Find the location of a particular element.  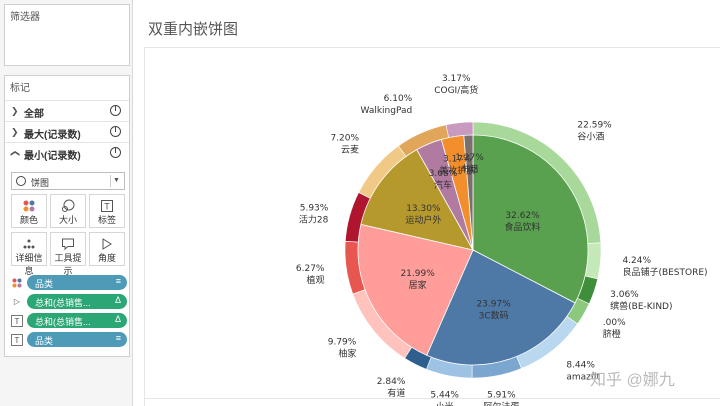

outer-ring-label: .00%脐橙 is located at coordinates (614, 329).